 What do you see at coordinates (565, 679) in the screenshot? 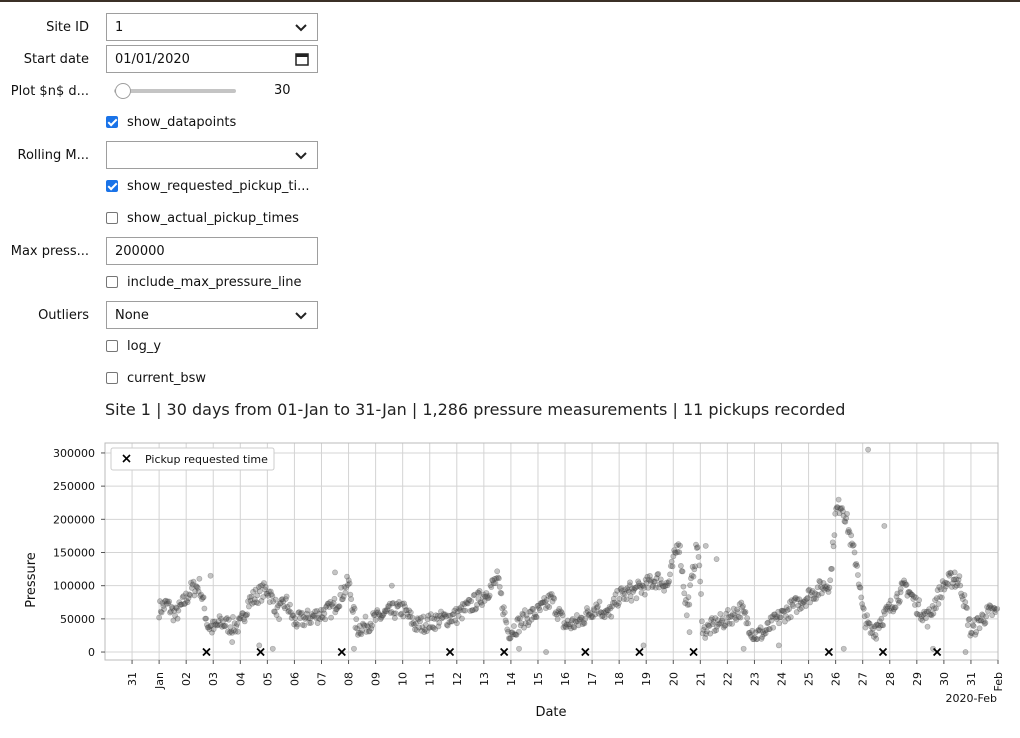
I see `x-tick-label: 16` at bounding box center [565, 679].